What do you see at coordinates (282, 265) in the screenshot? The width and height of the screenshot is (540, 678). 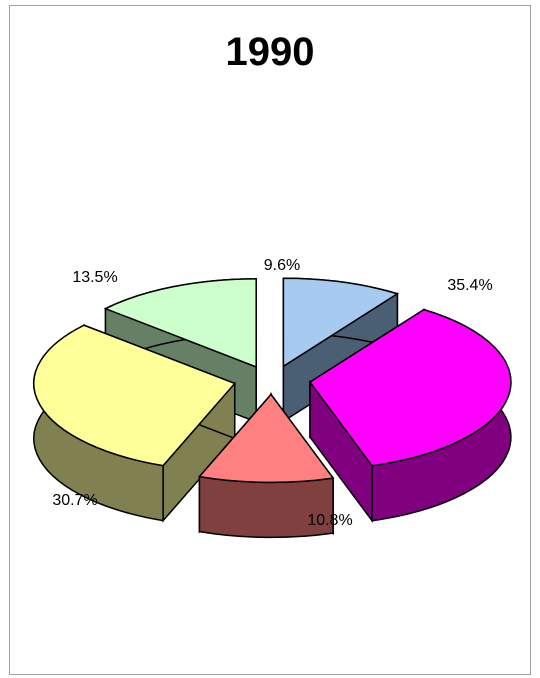 I see `pie-data-label-0: 9.6%` at bounding box center [282, 265].